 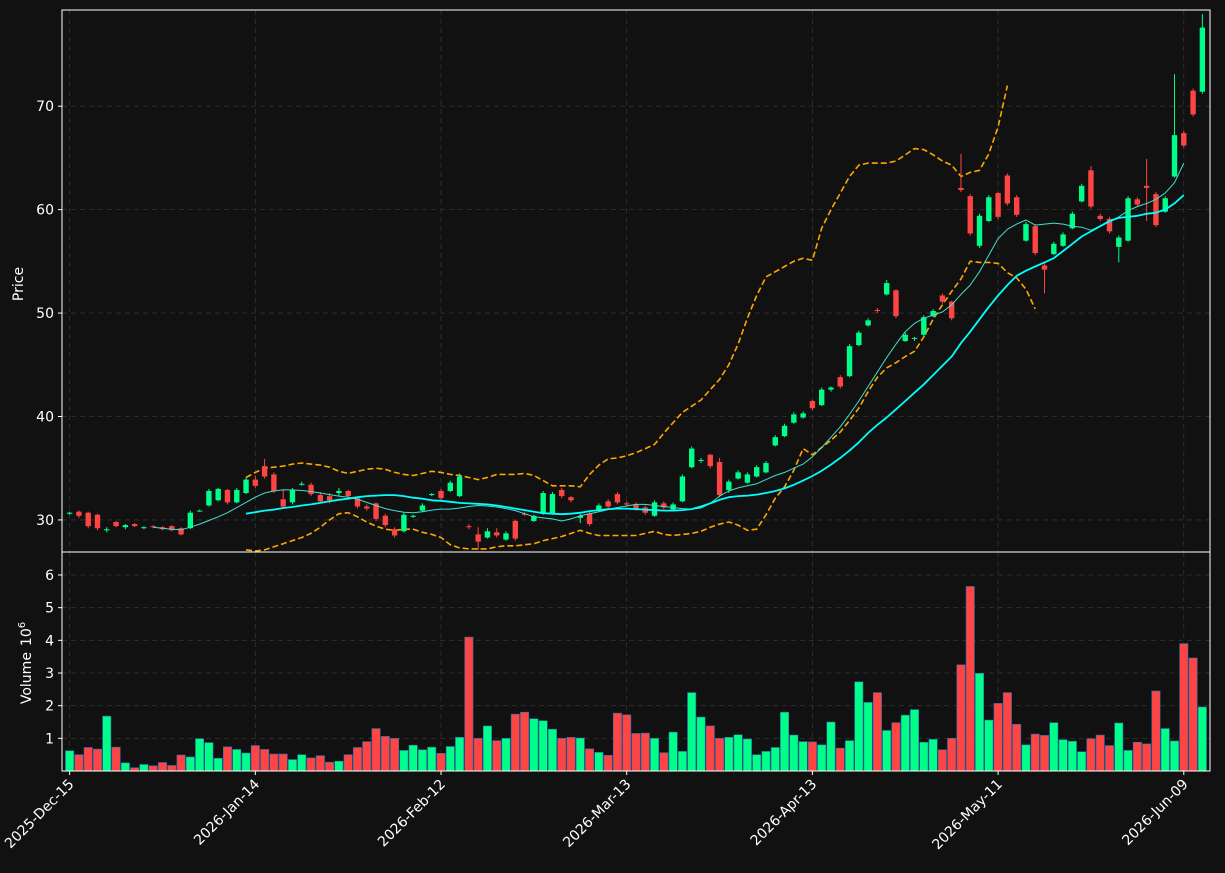 I want to click on volume-y-label-exp: 10, so click(x=27, y=637).